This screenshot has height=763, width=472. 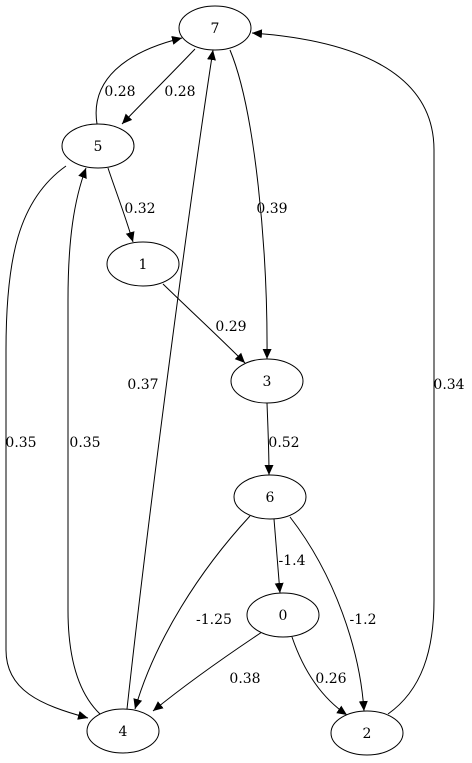 I want to click on node-1: 1, so click(x=143, y=264).